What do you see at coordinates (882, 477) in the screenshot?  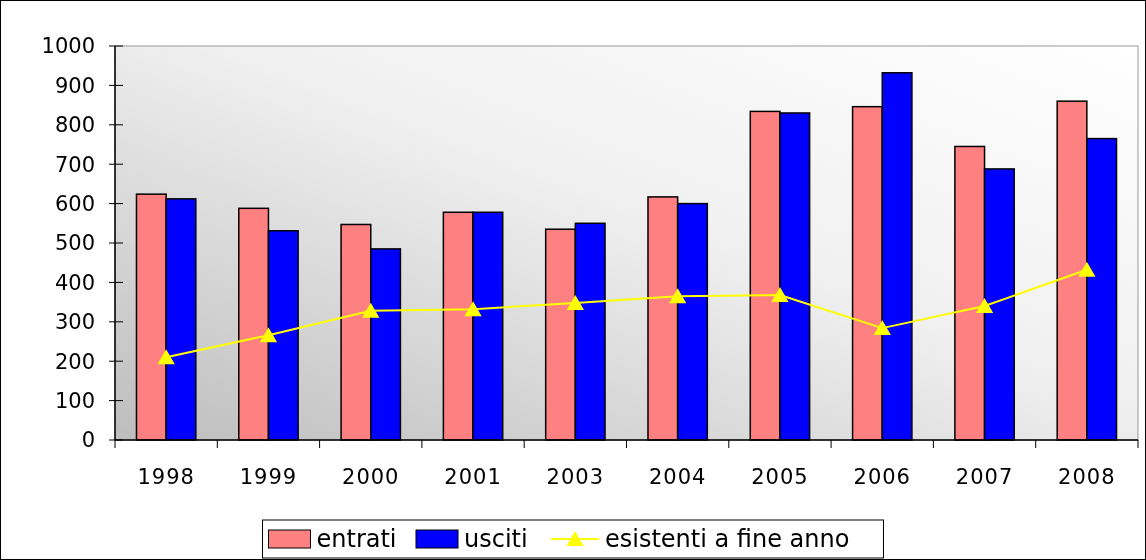 I see `x-tick-label: 2006` at bounding box center [882, 477].